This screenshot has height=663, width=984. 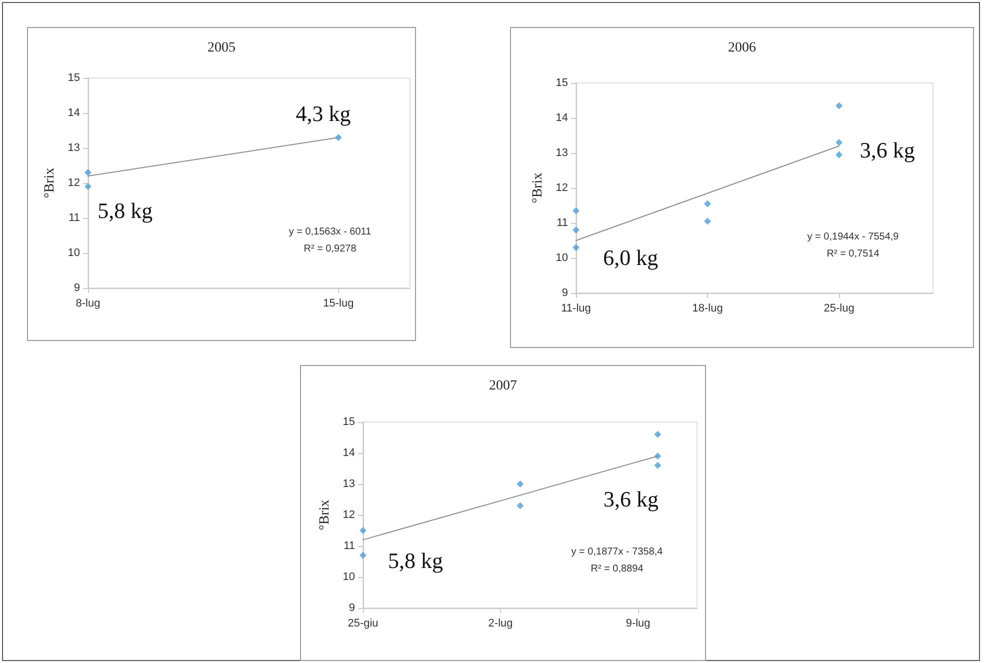 What do you see at coordinates (707, 308) in the screenshot?
I see `x-tick-label: 18-lug` at bounding box center [707, 308].